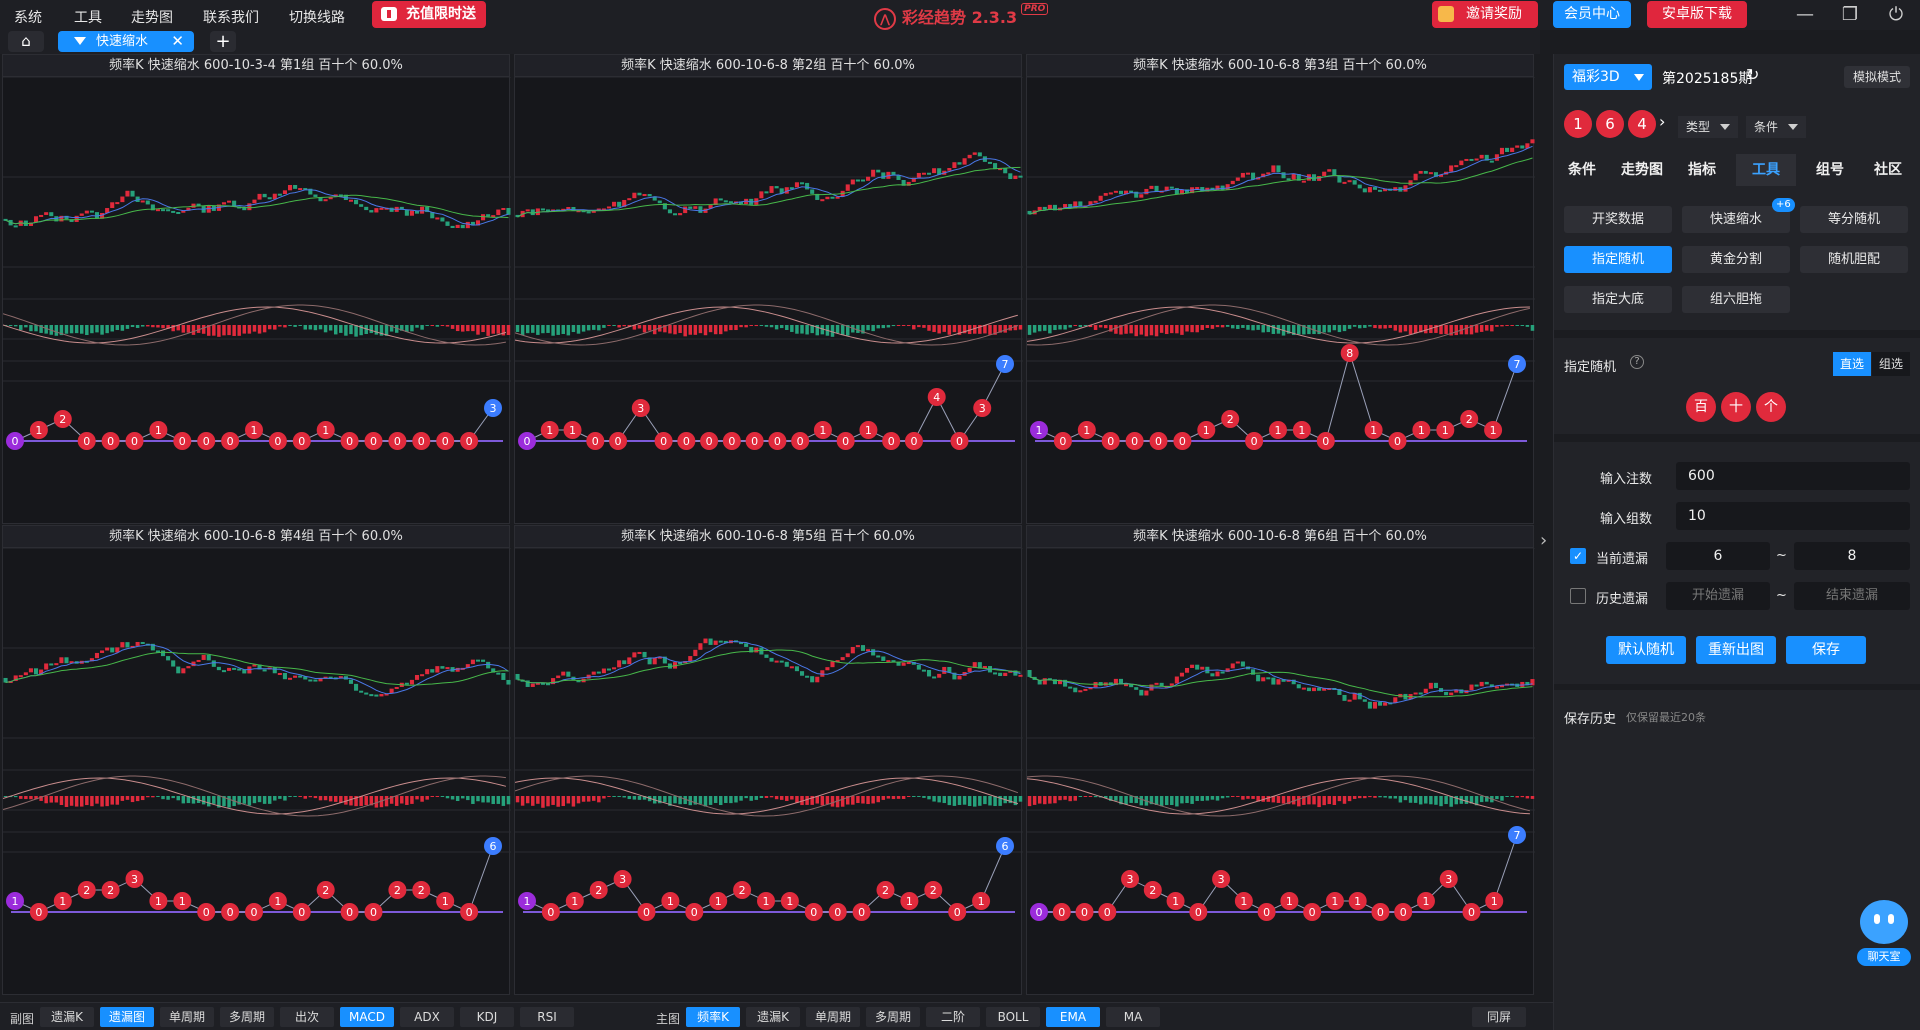  Describe the element at coordinates (1544, 540) in the screenshot. I see `collapse-sidebar-icon: ›` at that location.